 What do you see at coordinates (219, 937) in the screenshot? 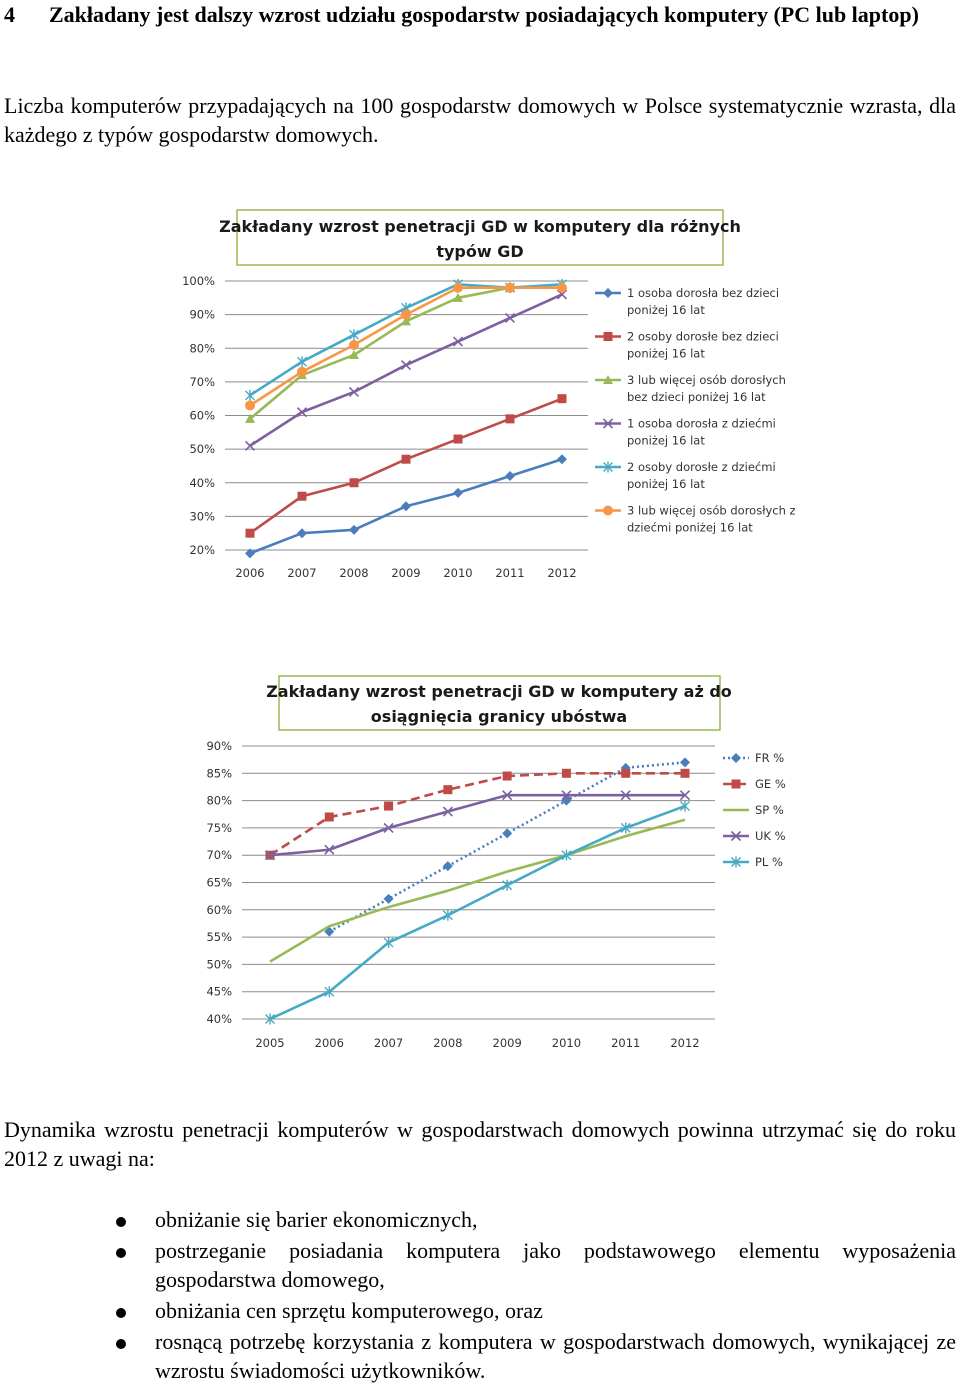
I see `y-tick-label: 55%` at bounding box center [219, 937].